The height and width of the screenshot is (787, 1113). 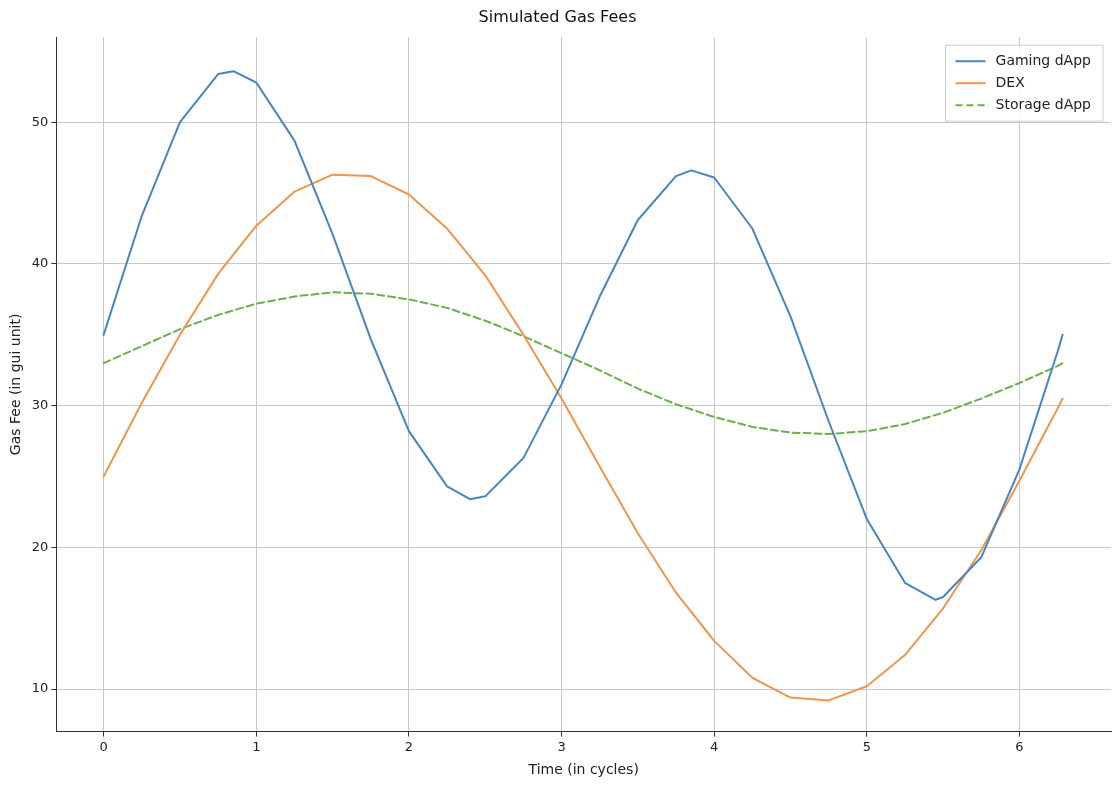 What do you see at coordinates (561, 746) in the screenshot?
I see `x-tick-label: 3` at bounding box center [561, 746].